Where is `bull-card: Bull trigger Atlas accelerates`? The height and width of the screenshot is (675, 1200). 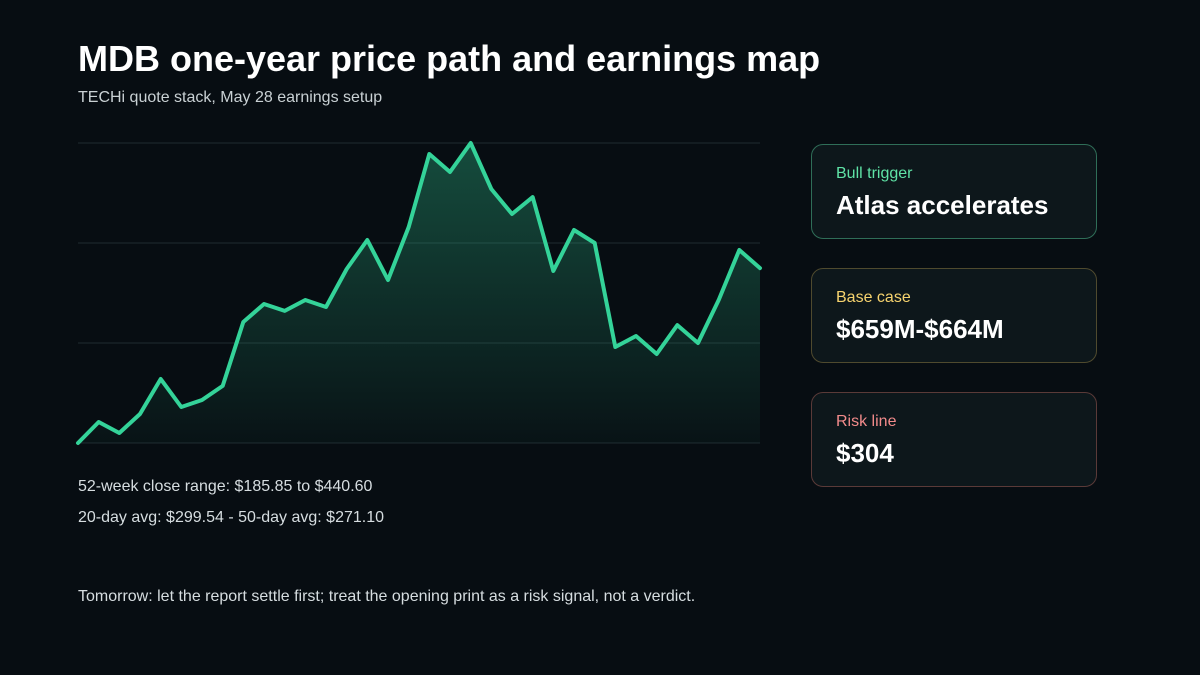 bull-card: Bull trigger Atlas accelerates is located at coordinates (954, 191).